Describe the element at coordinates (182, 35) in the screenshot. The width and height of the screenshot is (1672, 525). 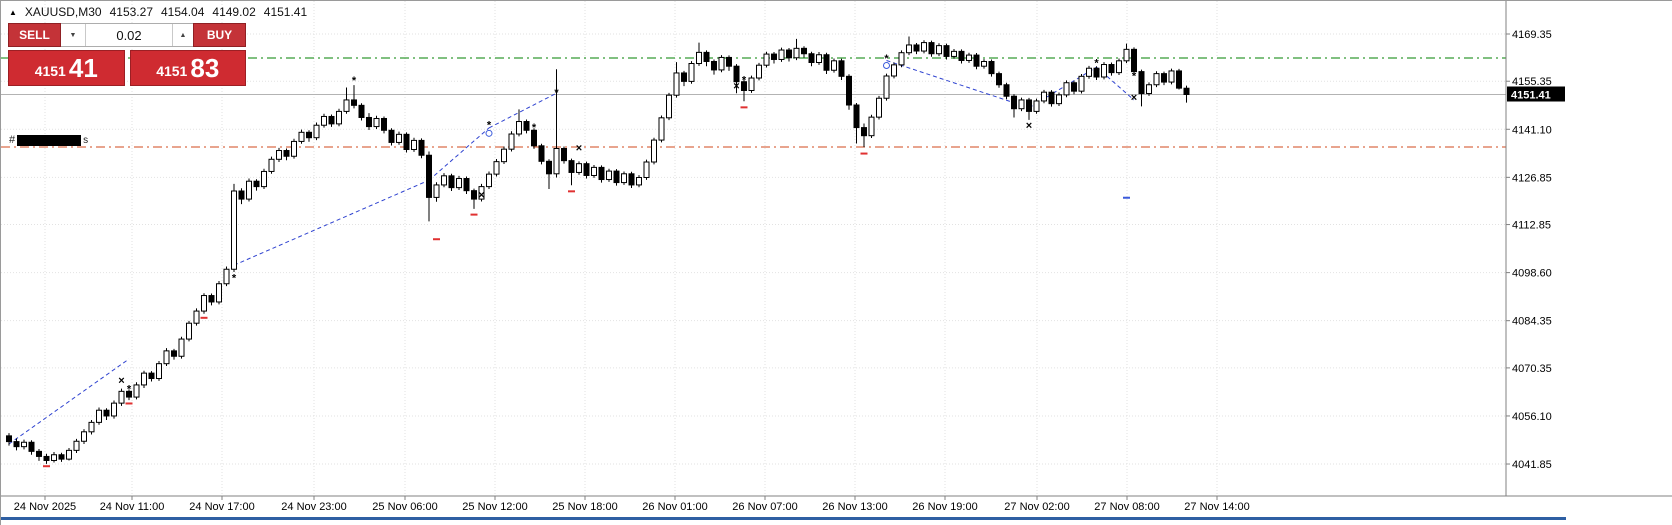
I see `volume-increase-button: ▲` at that location.